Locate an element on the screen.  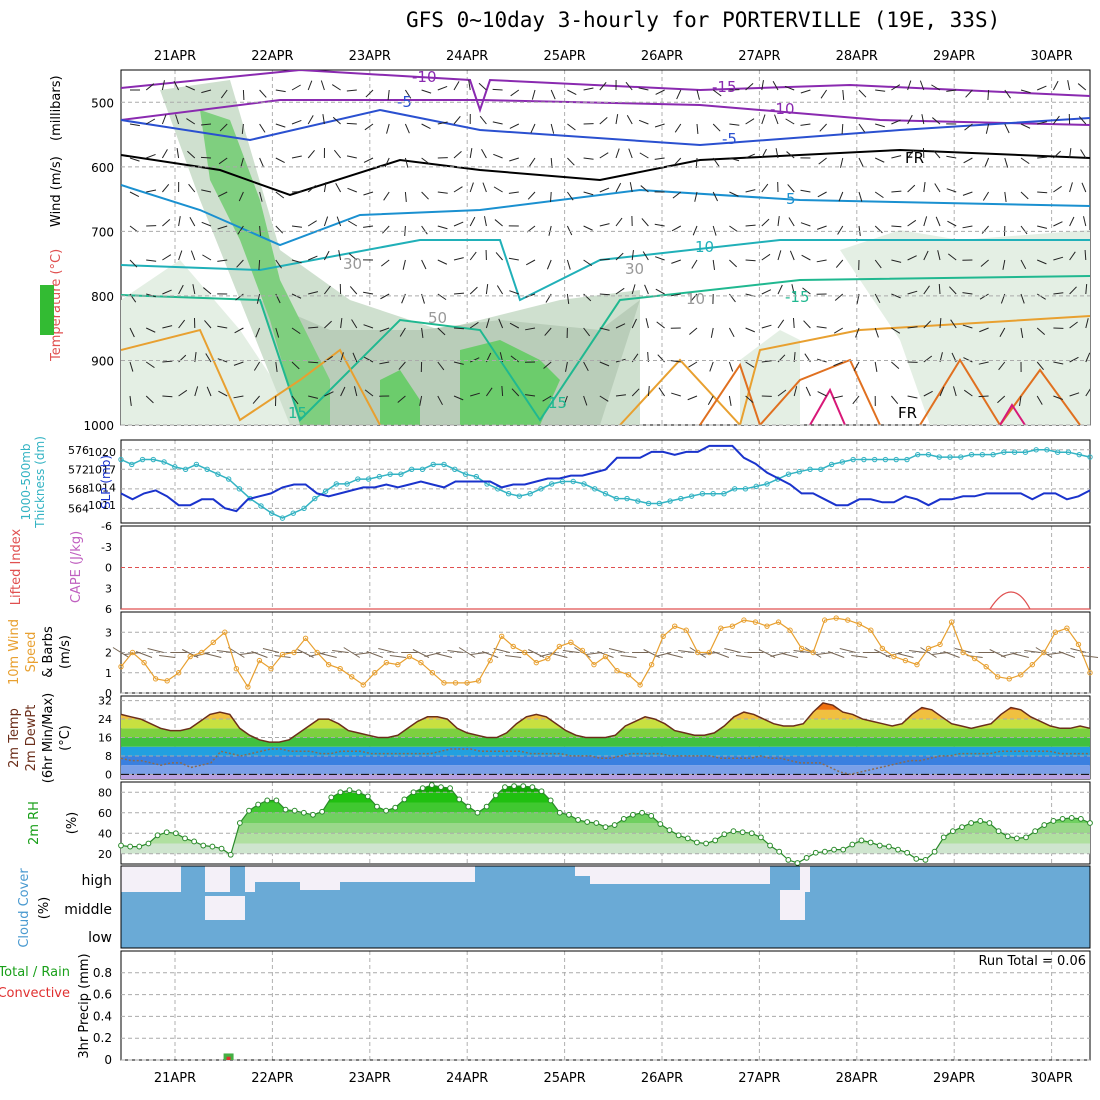
pressure-tick-label: 500 is located at coordinates (102, 103).